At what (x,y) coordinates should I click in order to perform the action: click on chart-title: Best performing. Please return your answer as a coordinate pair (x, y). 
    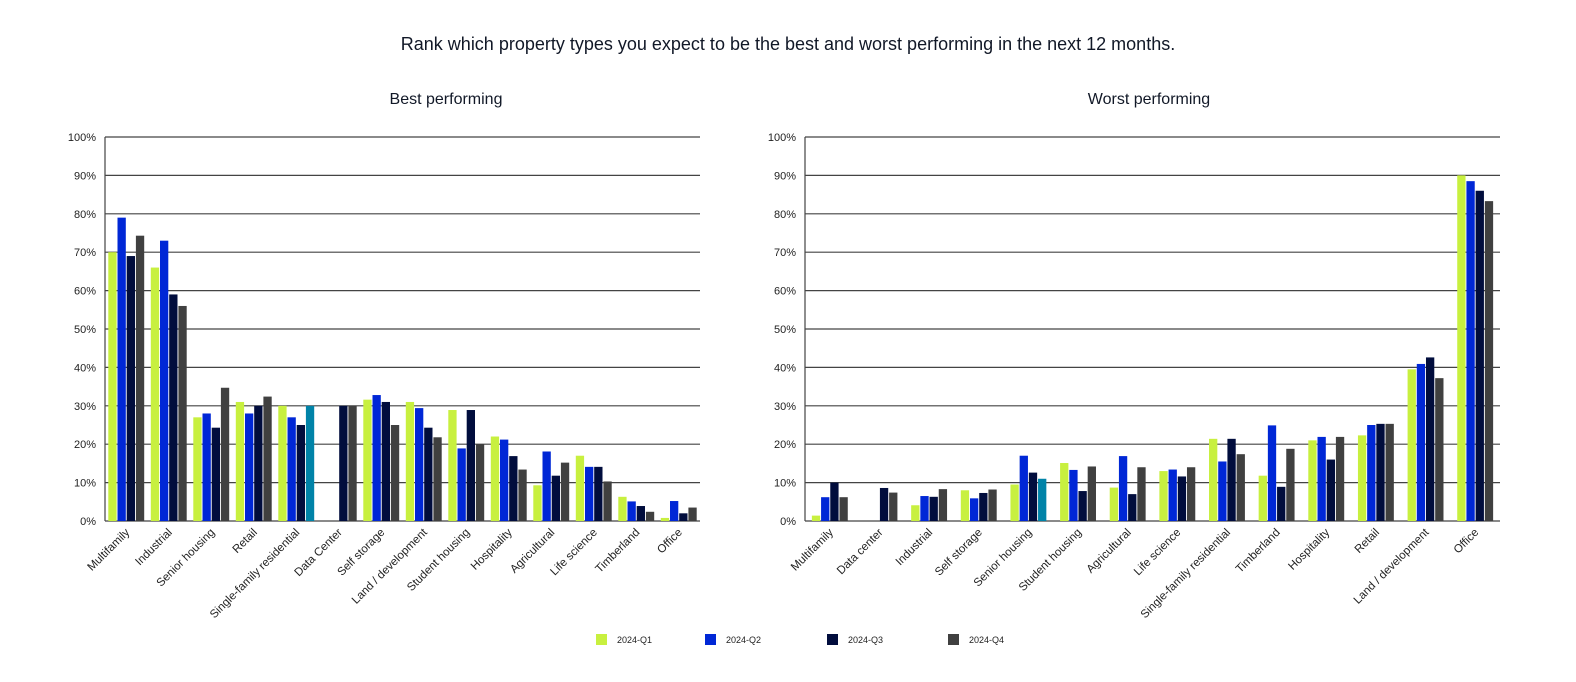
    Looking at the image, I should click on (446, 99).